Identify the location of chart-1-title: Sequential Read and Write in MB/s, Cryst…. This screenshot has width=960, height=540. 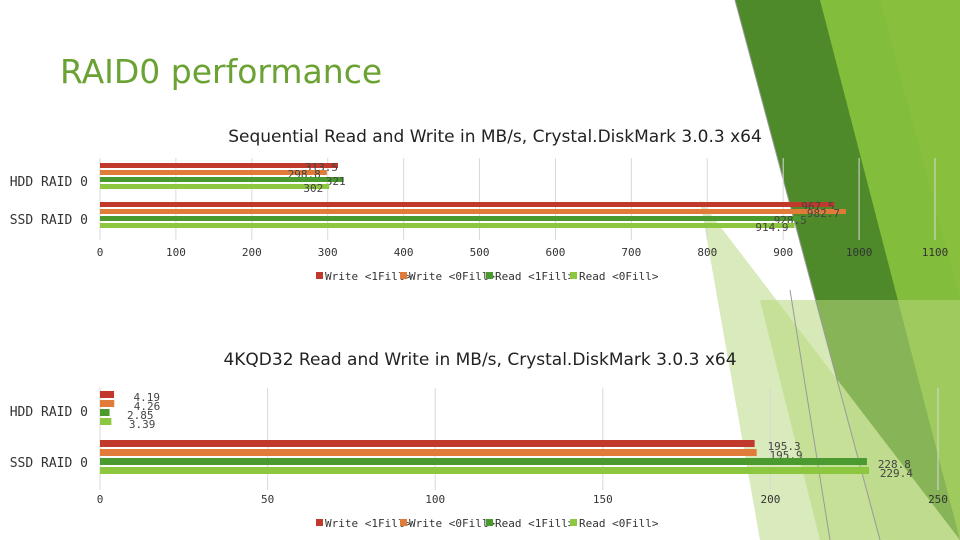
(495, 137).